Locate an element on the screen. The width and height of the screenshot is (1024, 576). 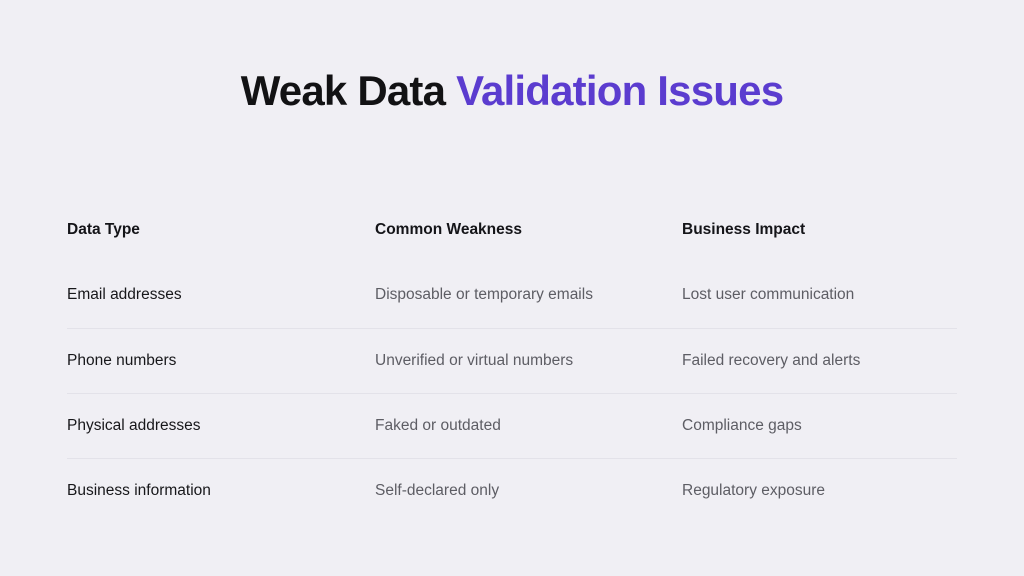
cell-data-type: Business information is located at coordinates (139, 490).